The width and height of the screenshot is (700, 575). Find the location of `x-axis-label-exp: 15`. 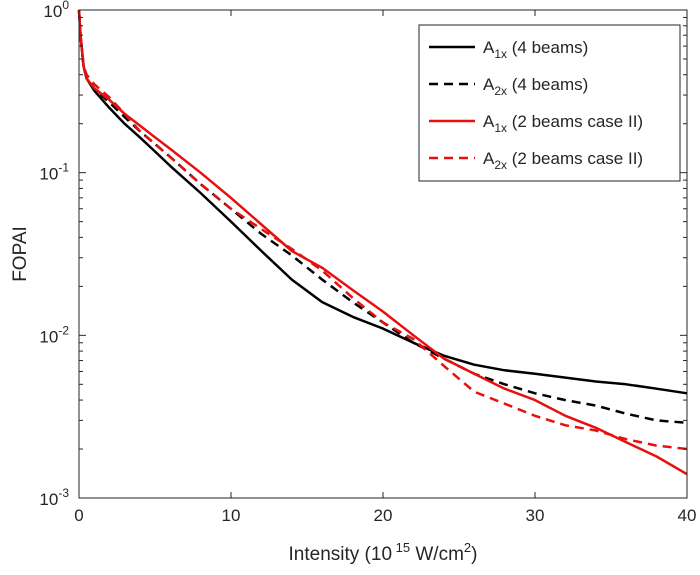

x-axis-label-exp: 15 is located at coordinates (401, 547).